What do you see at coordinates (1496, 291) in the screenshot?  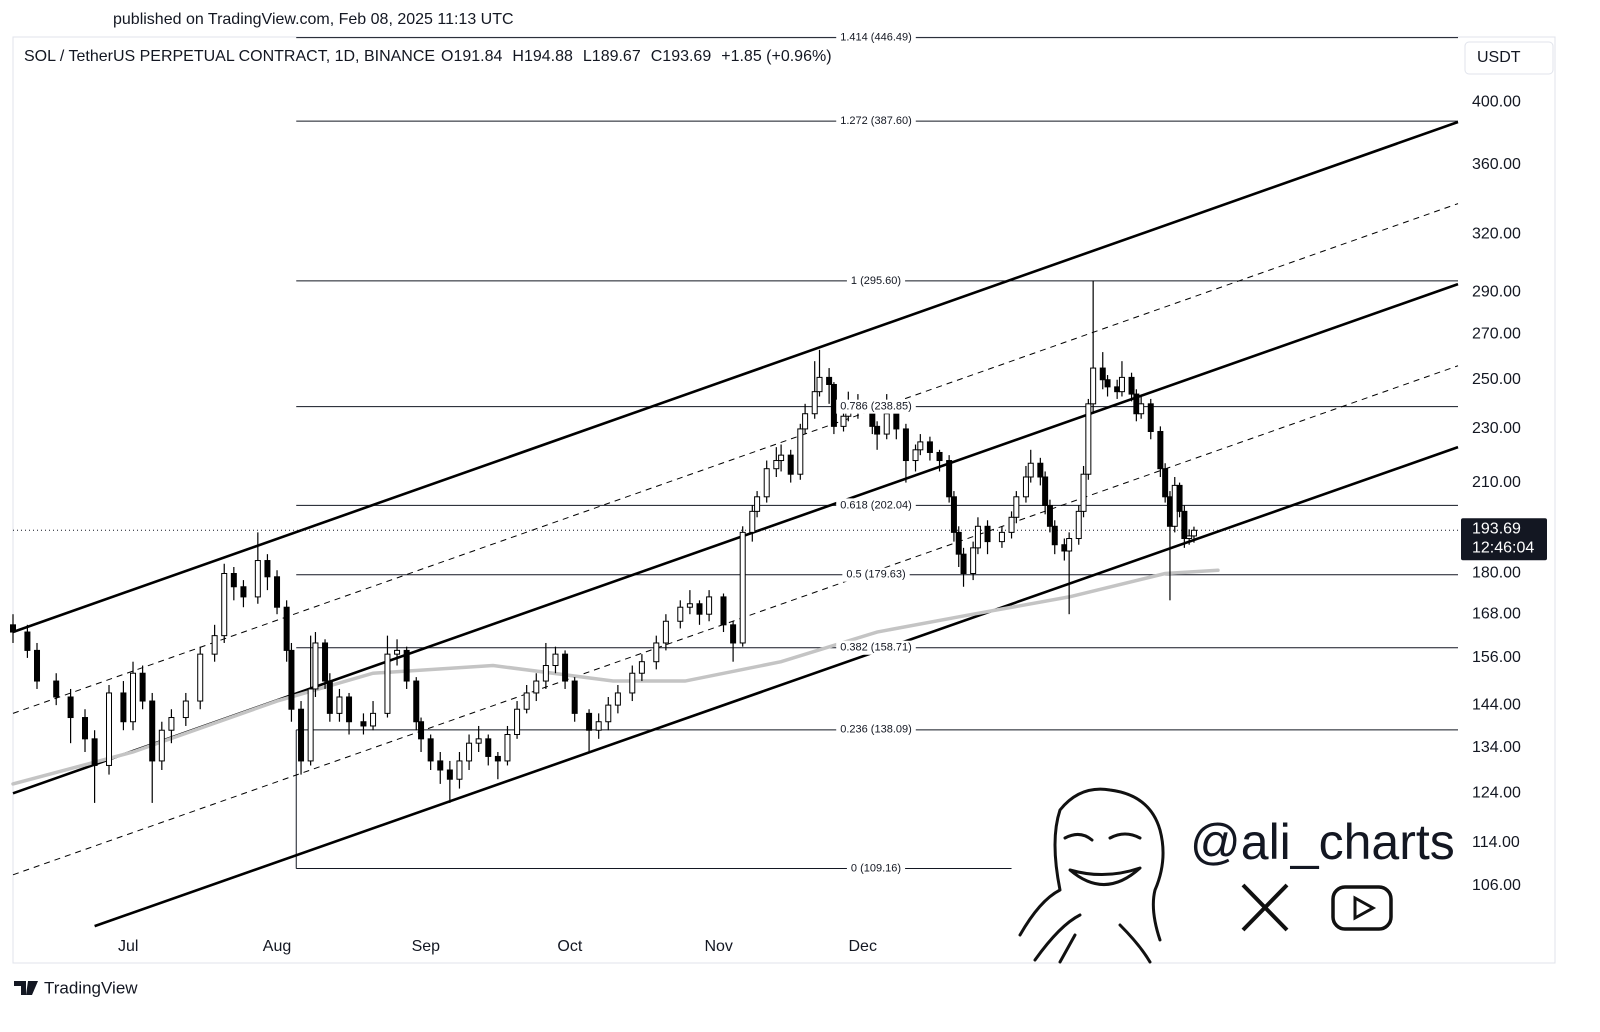 I see `y-tick-label: 290.00` at bounding box center [1496, 291].